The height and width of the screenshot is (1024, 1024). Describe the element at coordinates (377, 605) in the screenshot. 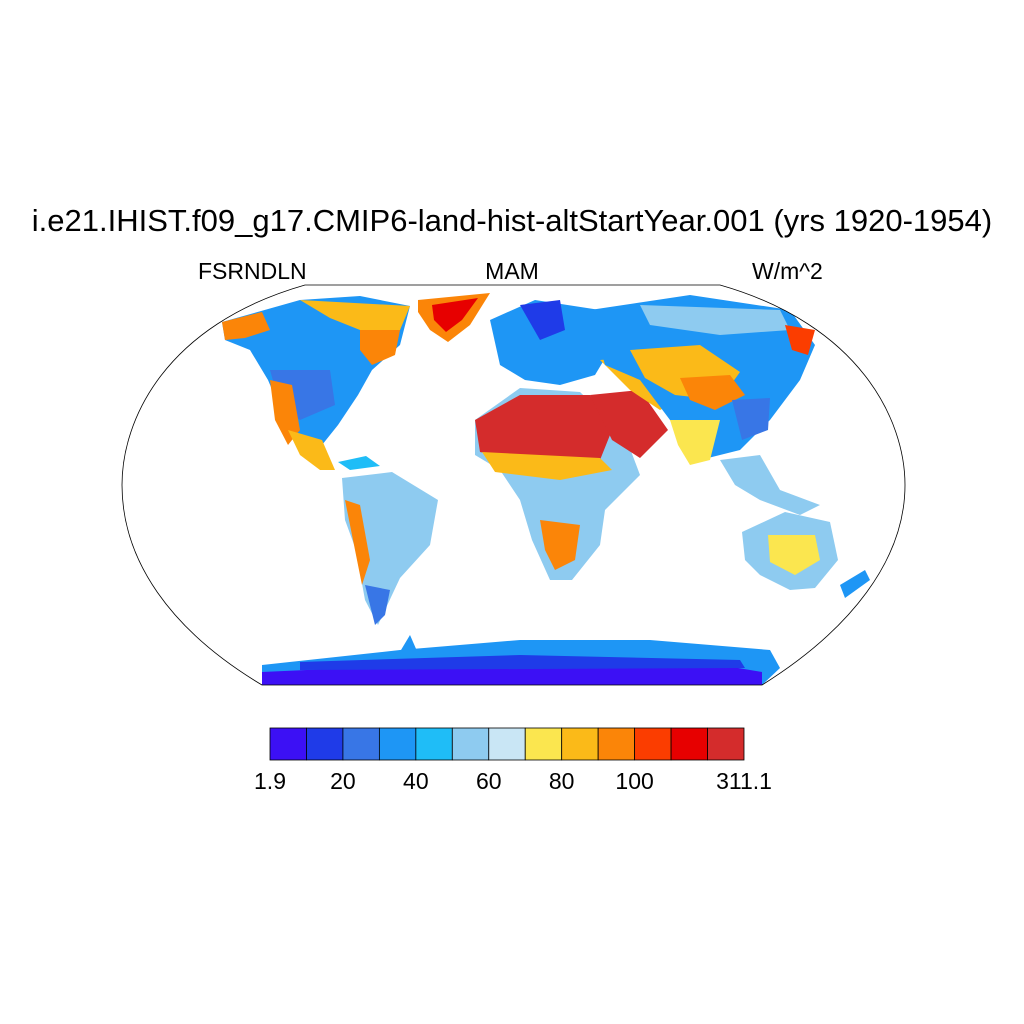

I see `patagonia` at that location.